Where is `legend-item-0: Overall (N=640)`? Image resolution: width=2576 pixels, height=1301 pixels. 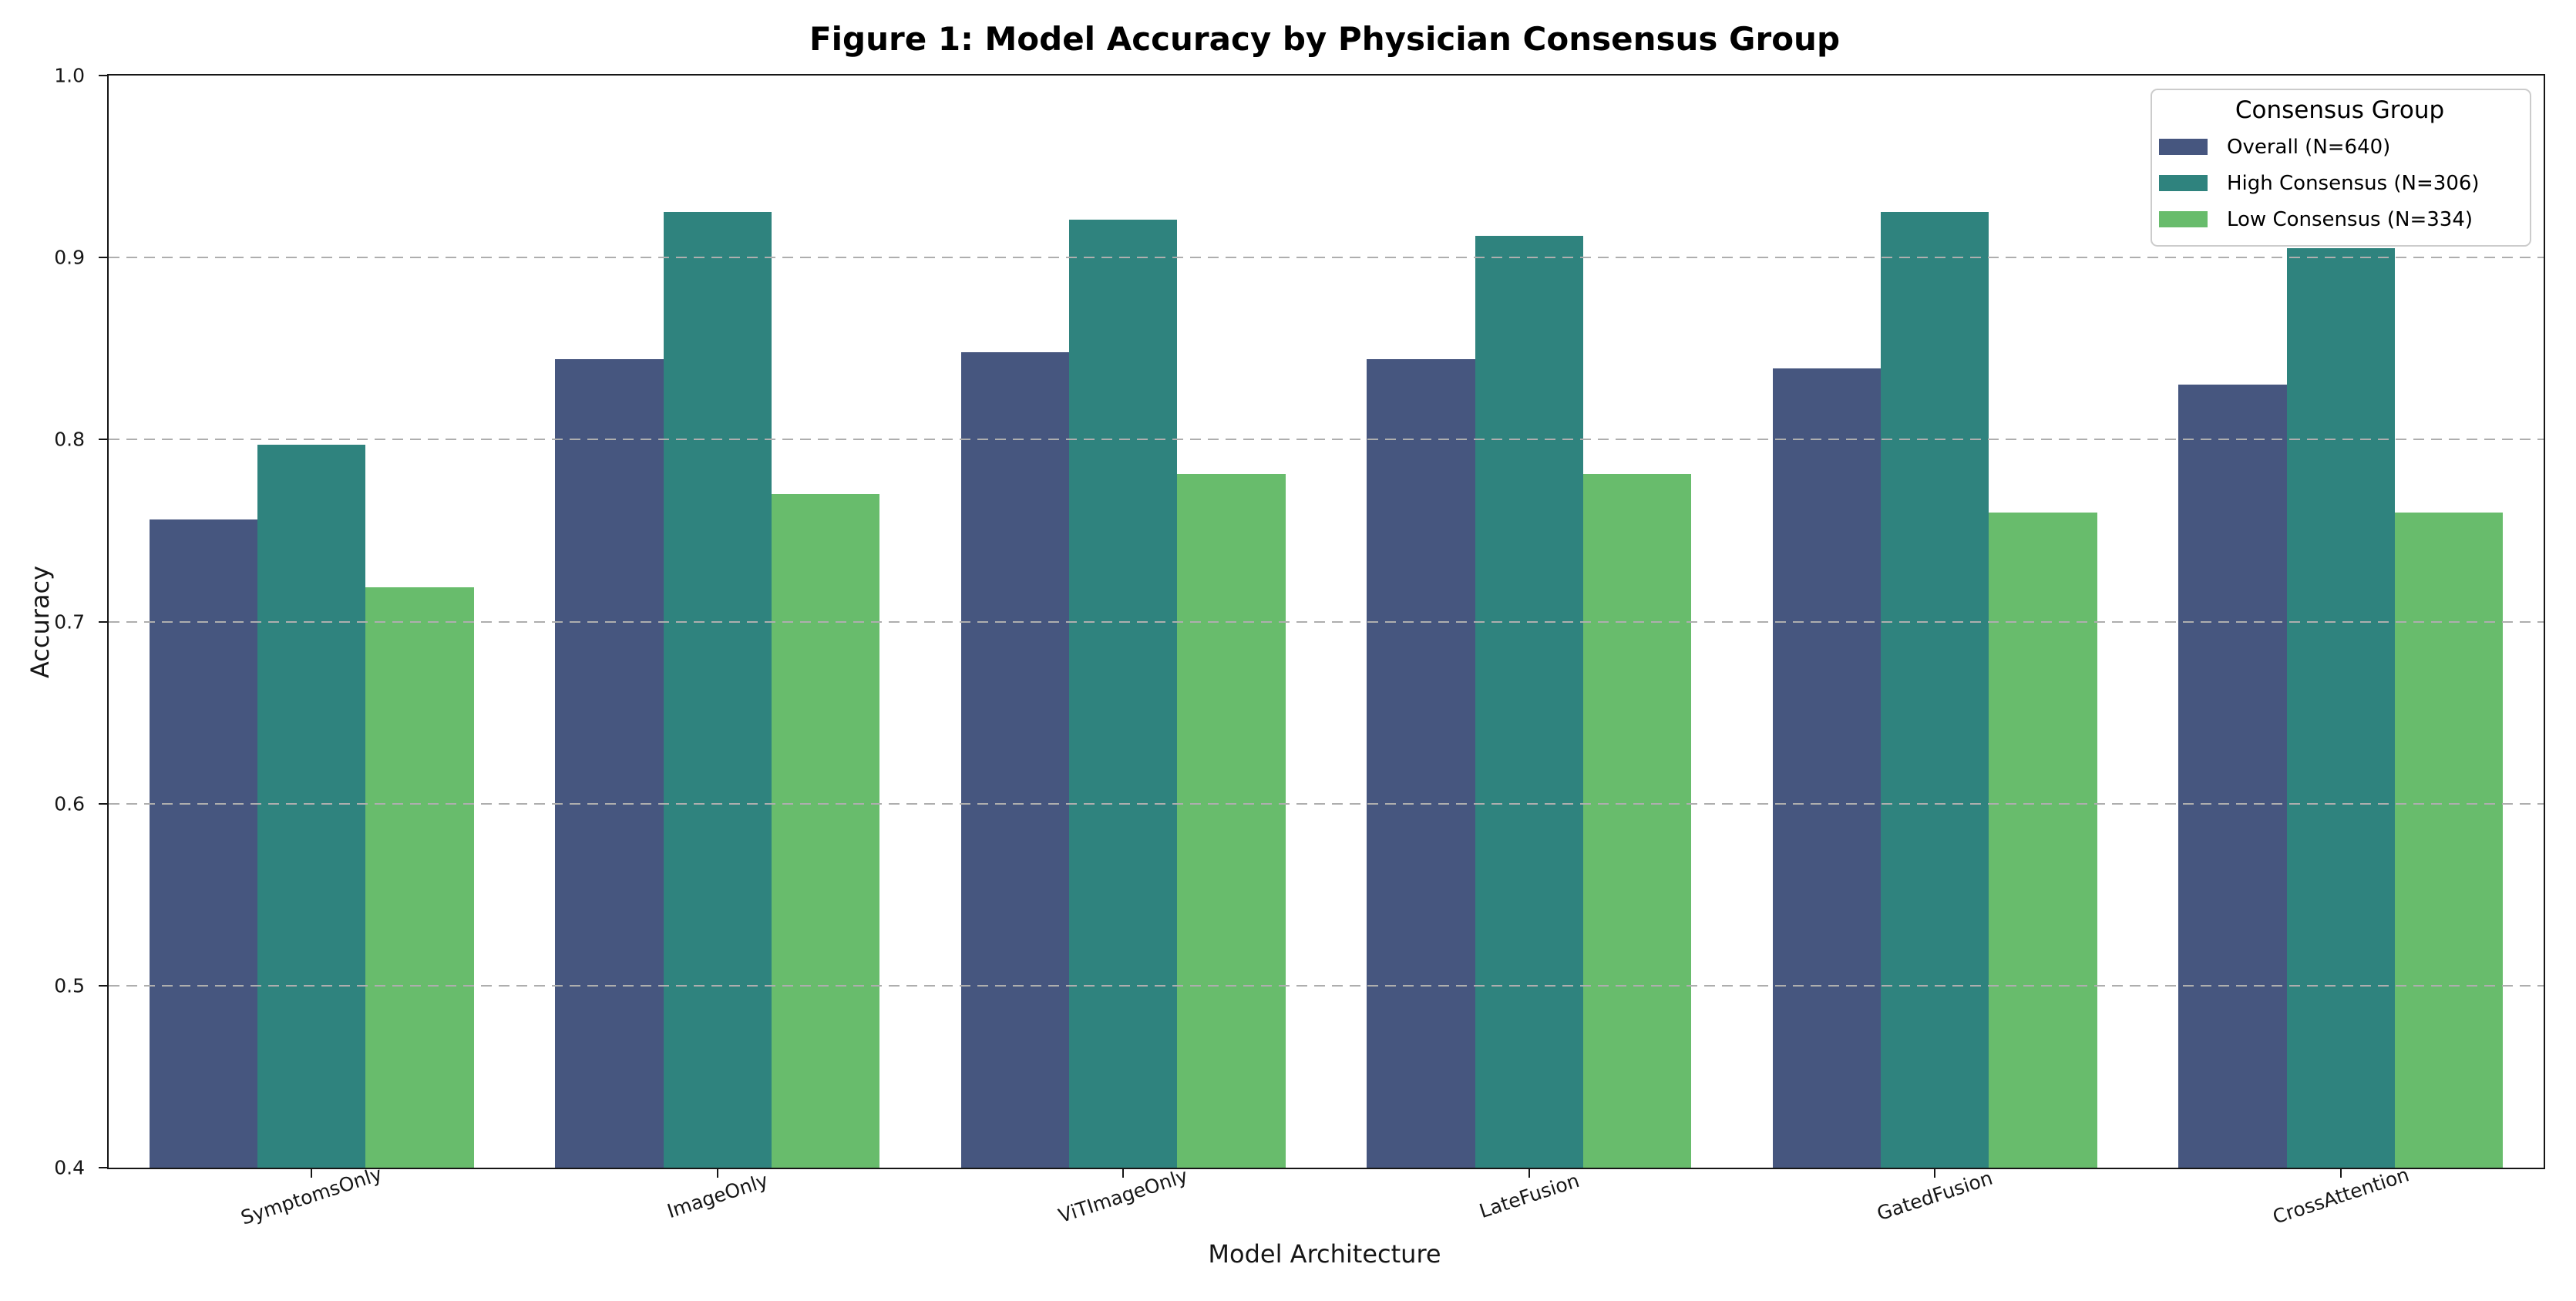
legend-item-0: Overall (N=640) is located at coordinates (2340, 147).